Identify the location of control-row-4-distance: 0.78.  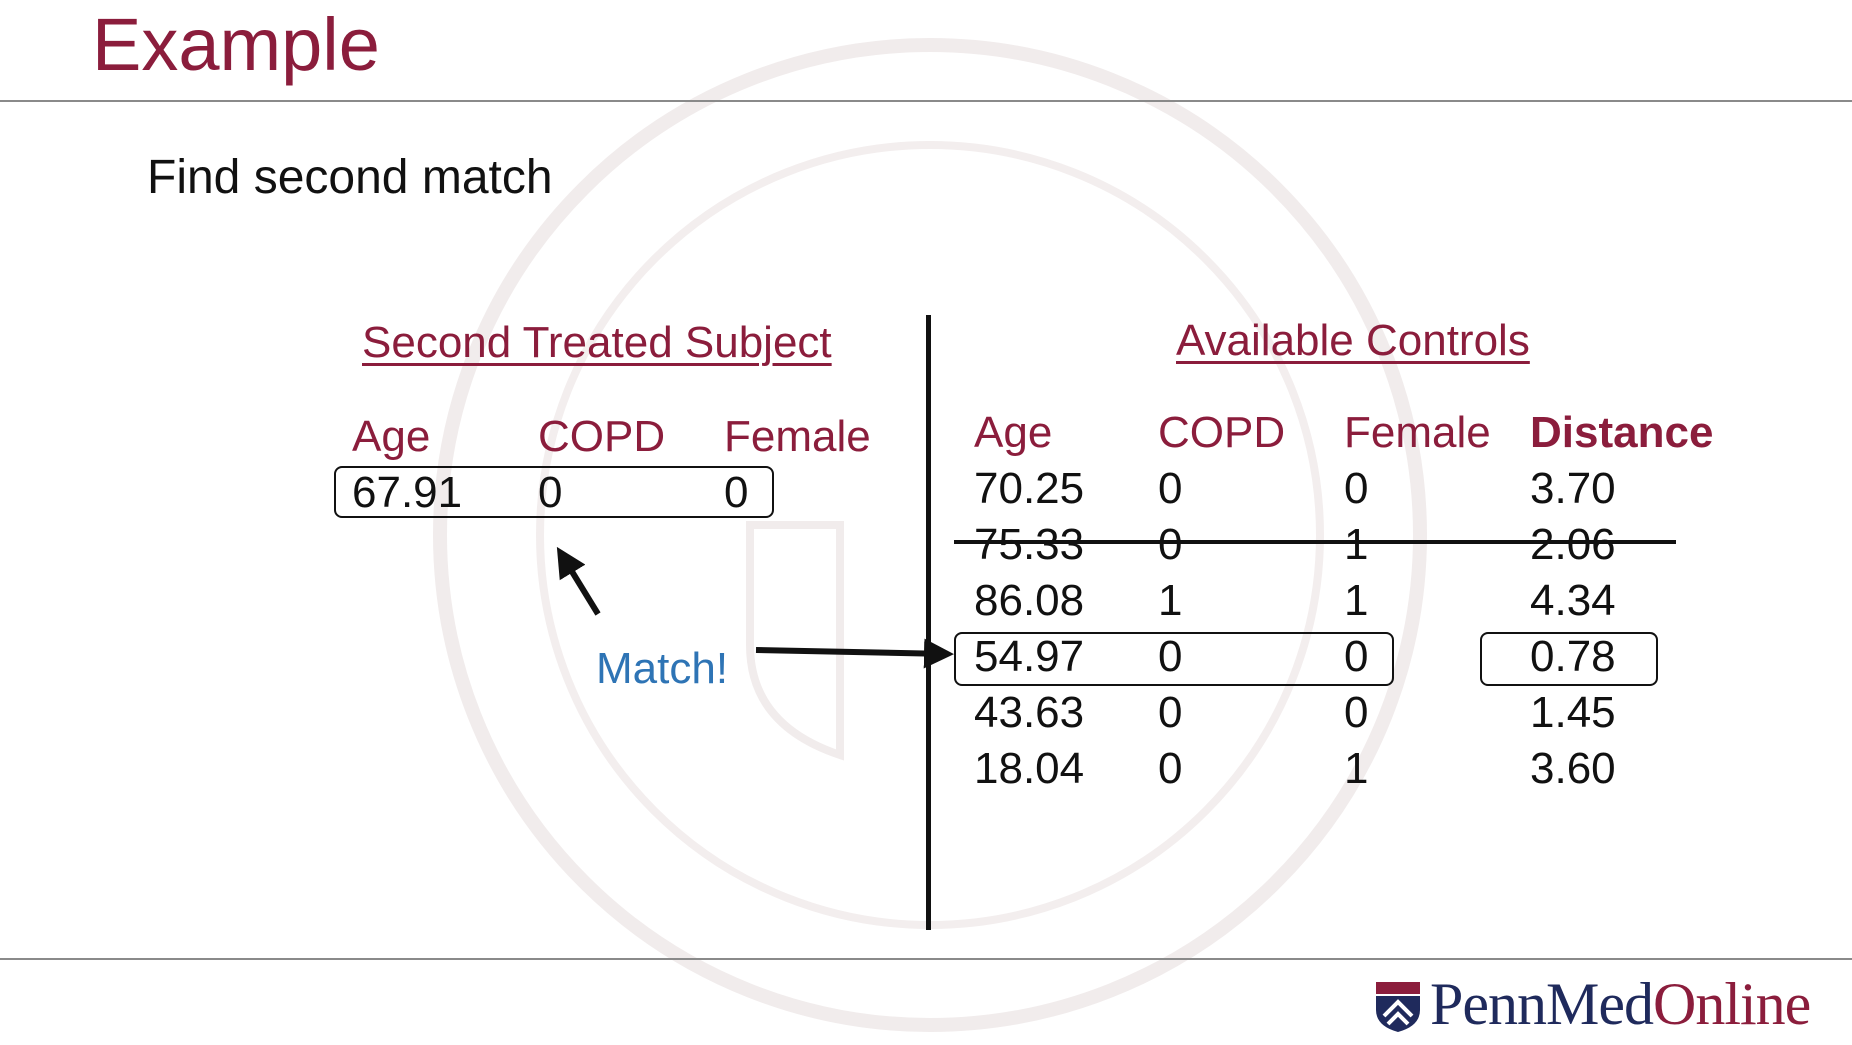
(1573, 656).